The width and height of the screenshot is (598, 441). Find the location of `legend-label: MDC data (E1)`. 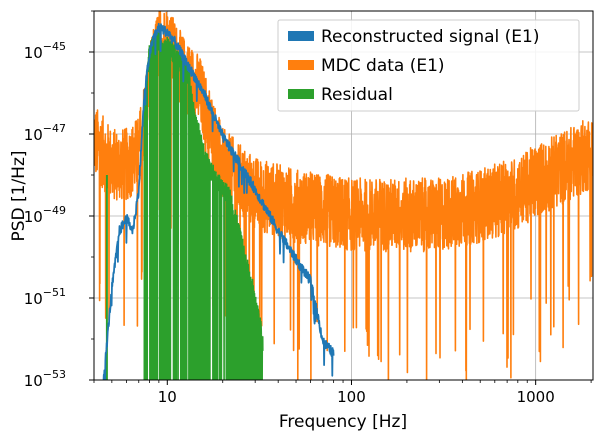

legend-label: MDC data (E1) is located at coordinates (383, 66).